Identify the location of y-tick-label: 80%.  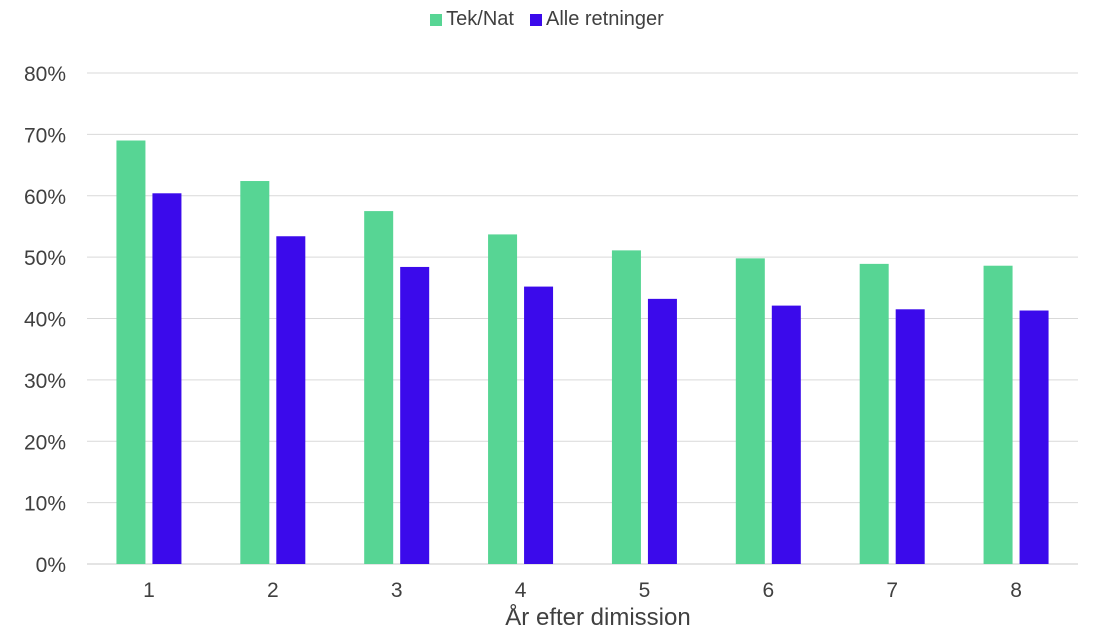
(45, 74).